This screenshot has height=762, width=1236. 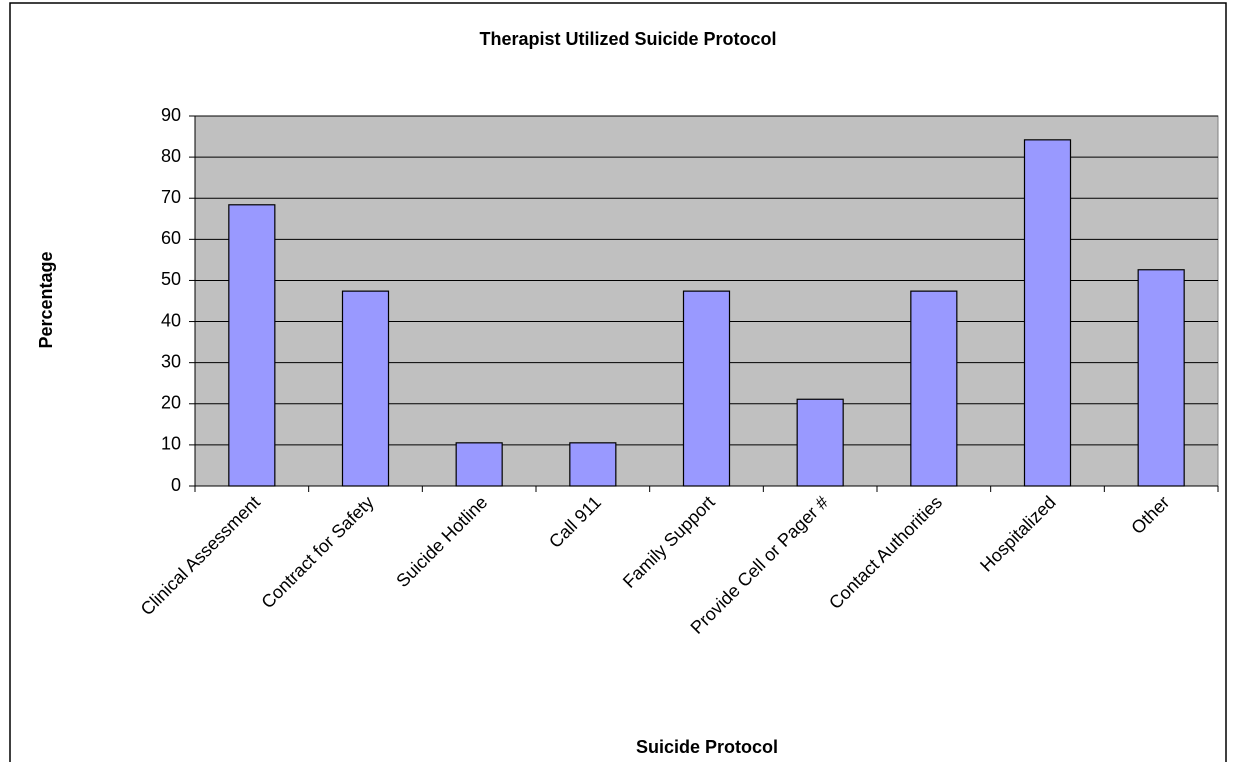 What do you see at coordinates (171, 238) in the screenshot?
I see `y-tick-label: 60` at bounding box center [171, 238].